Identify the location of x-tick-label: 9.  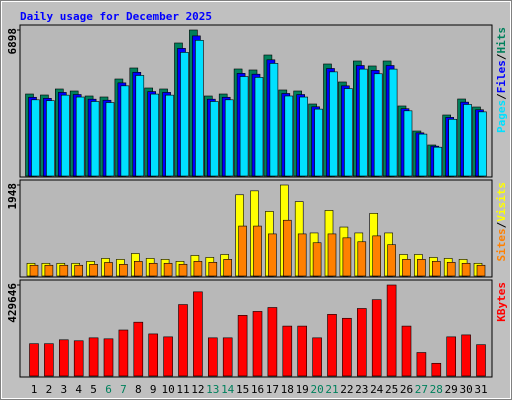
(153, 389).